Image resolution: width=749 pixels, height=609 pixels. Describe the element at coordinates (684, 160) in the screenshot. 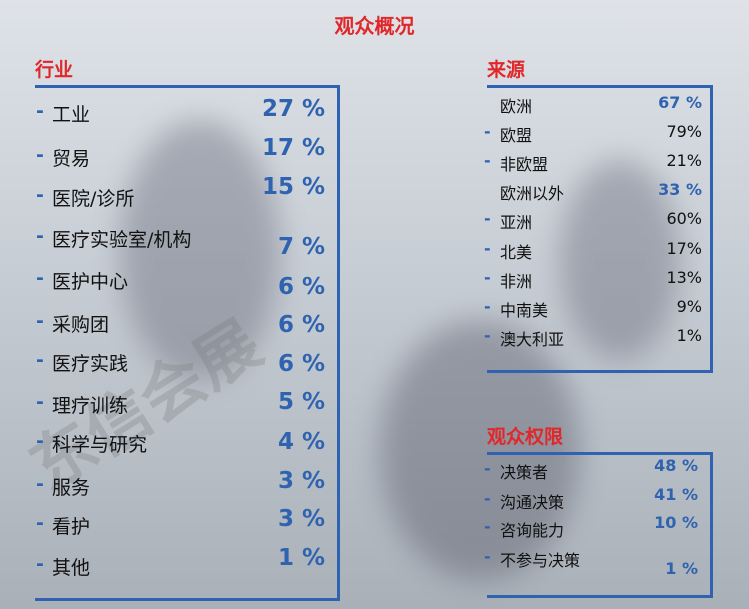

I see `item-value: 21%` at that location.